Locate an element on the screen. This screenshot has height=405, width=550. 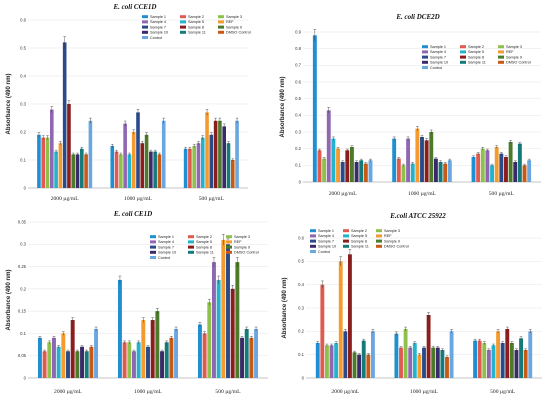
legend-entry: Sample 8 is located at coordinates (196, 27).